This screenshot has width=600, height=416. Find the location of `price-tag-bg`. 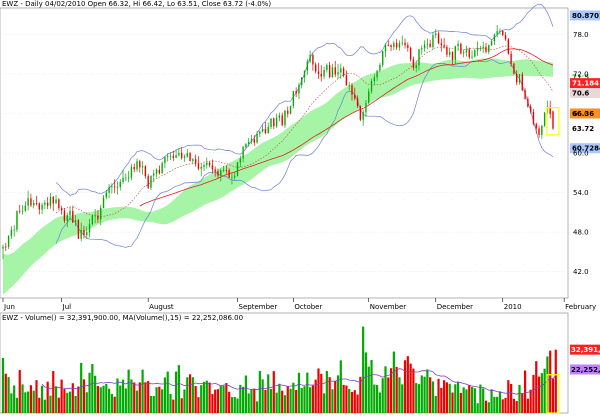

price-tag-bg is located at coordinates (585, 77).